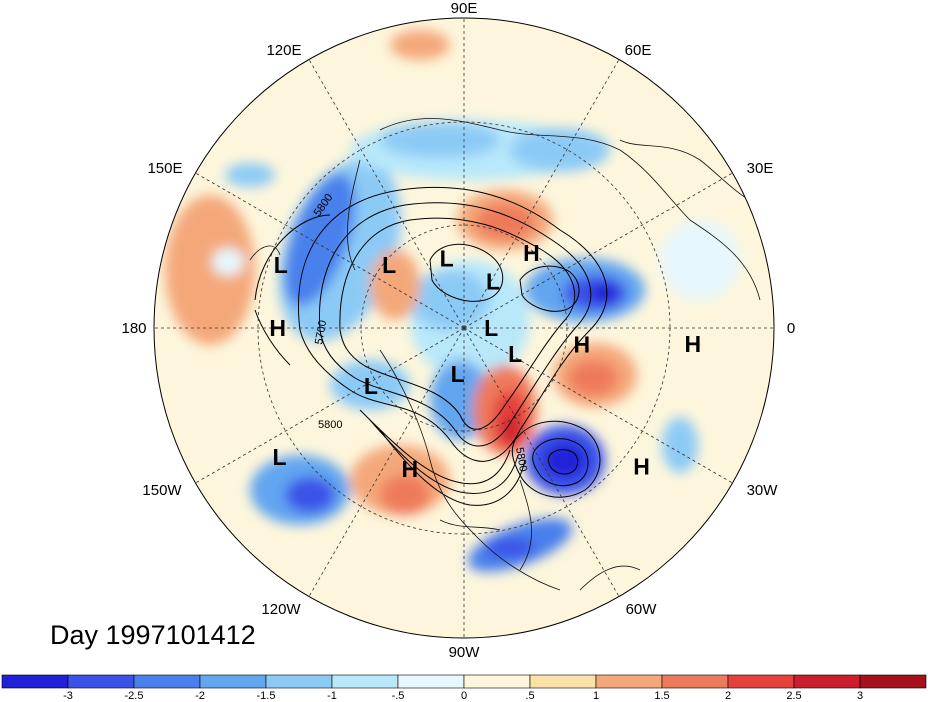  Describe the element at coordinates (164, 168) in the screenshot. I see `lon-label-150e: 150E` at that location.